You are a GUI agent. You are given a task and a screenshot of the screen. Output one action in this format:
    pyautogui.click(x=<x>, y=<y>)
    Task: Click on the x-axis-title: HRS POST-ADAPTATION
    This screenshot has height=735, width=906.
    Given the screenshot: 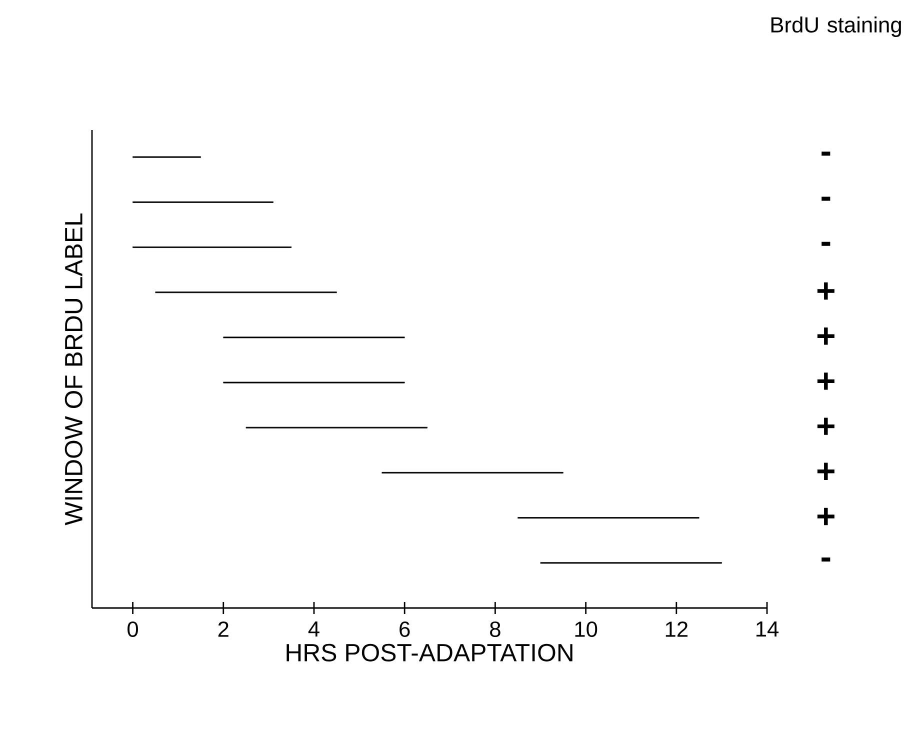 What is the action you would take?
    pyautogui.click(x=429, y=653)
    